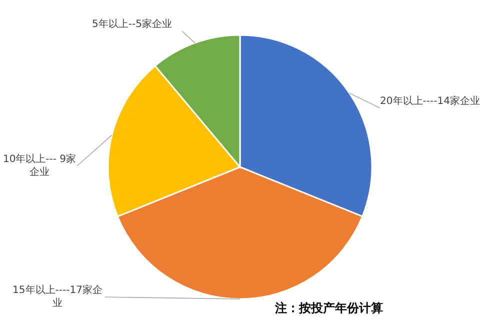 This screenshot has width=484, height=333. I want to click on slice-label: 5年以上--5家企业, so click(132, 24).